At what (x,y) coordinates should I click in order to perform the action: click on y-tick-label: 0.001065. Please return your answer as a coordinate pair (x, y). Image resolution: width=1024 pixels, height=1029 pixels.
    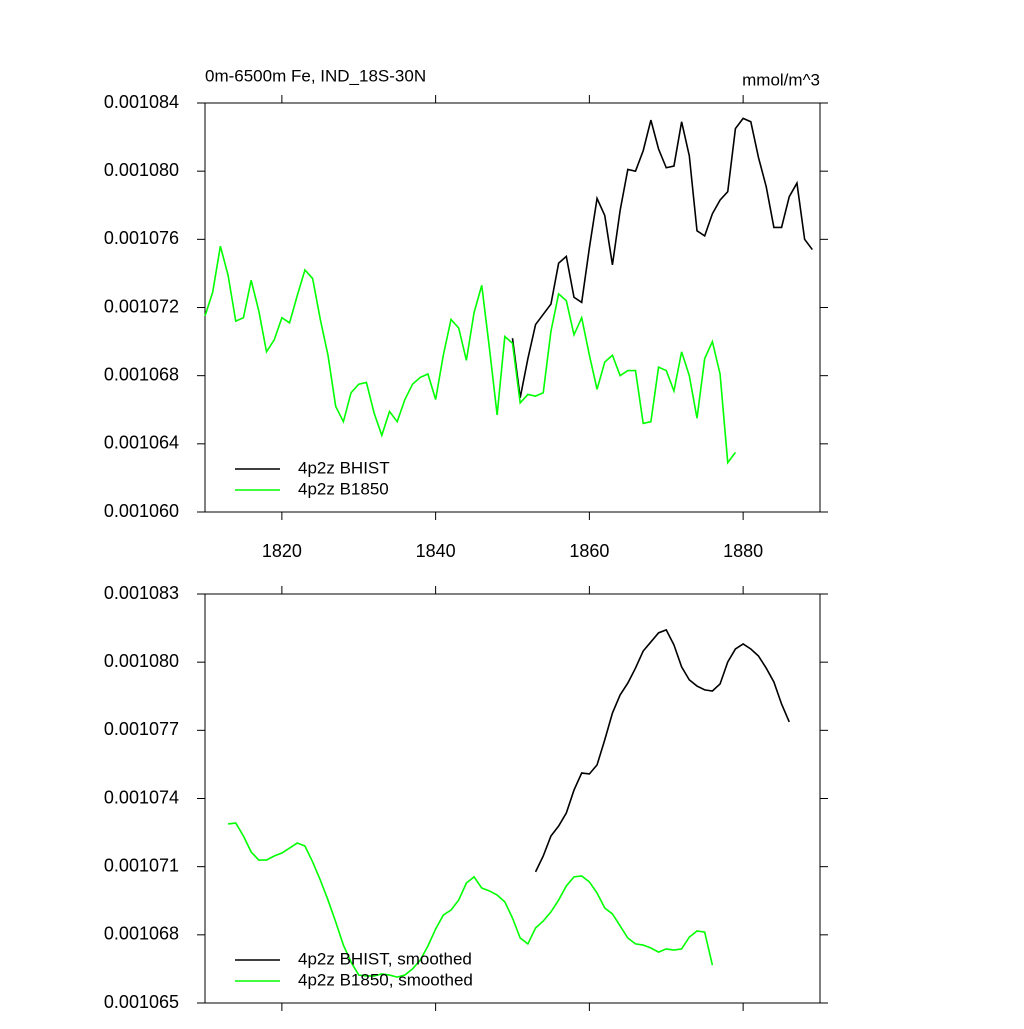
    Looking at the image, I should click on (141, 1002).